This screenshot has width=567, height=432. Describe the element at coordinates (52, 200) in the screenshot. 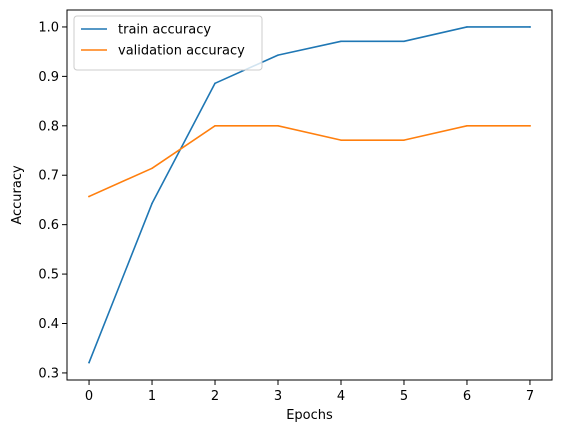

I see `y-axis-ticks: 0.3 0.4 0.5 0.6 0.7 0.8 0.9 1.0` at that location.